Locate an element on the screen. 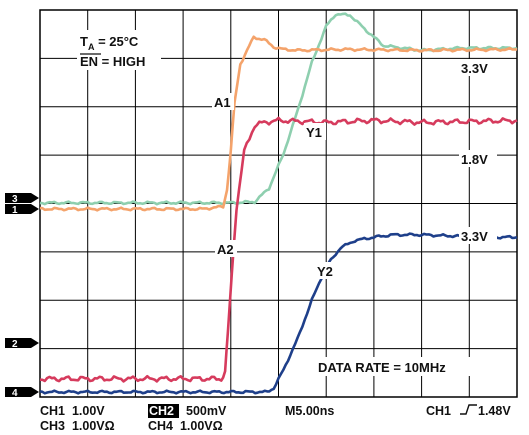 This screenshot has height=435, width=529. ch2-name: CH2 is located at coordinates (161, 411).